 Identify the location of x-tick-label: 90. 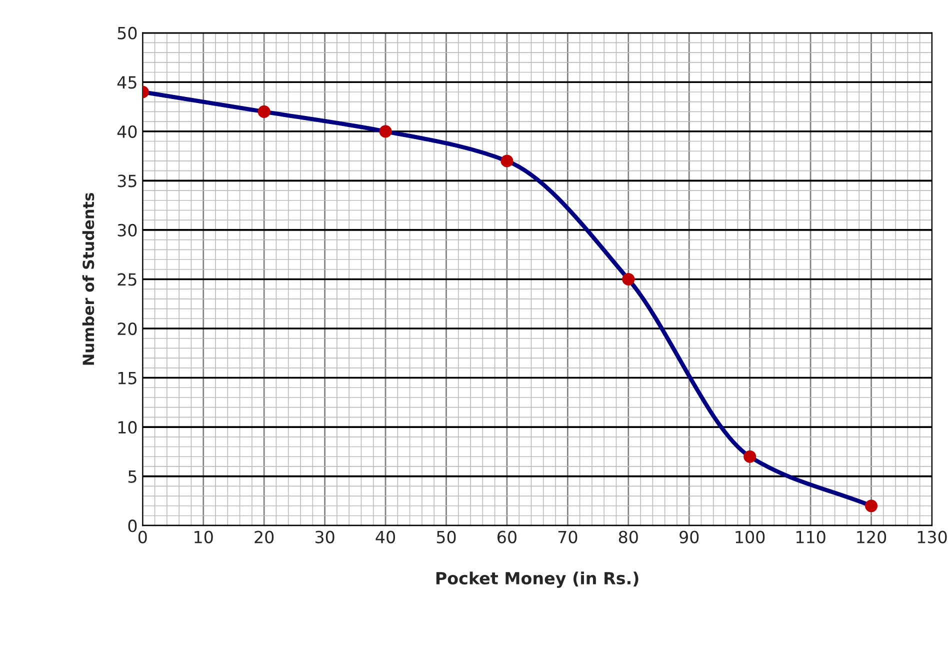
(689, 537).